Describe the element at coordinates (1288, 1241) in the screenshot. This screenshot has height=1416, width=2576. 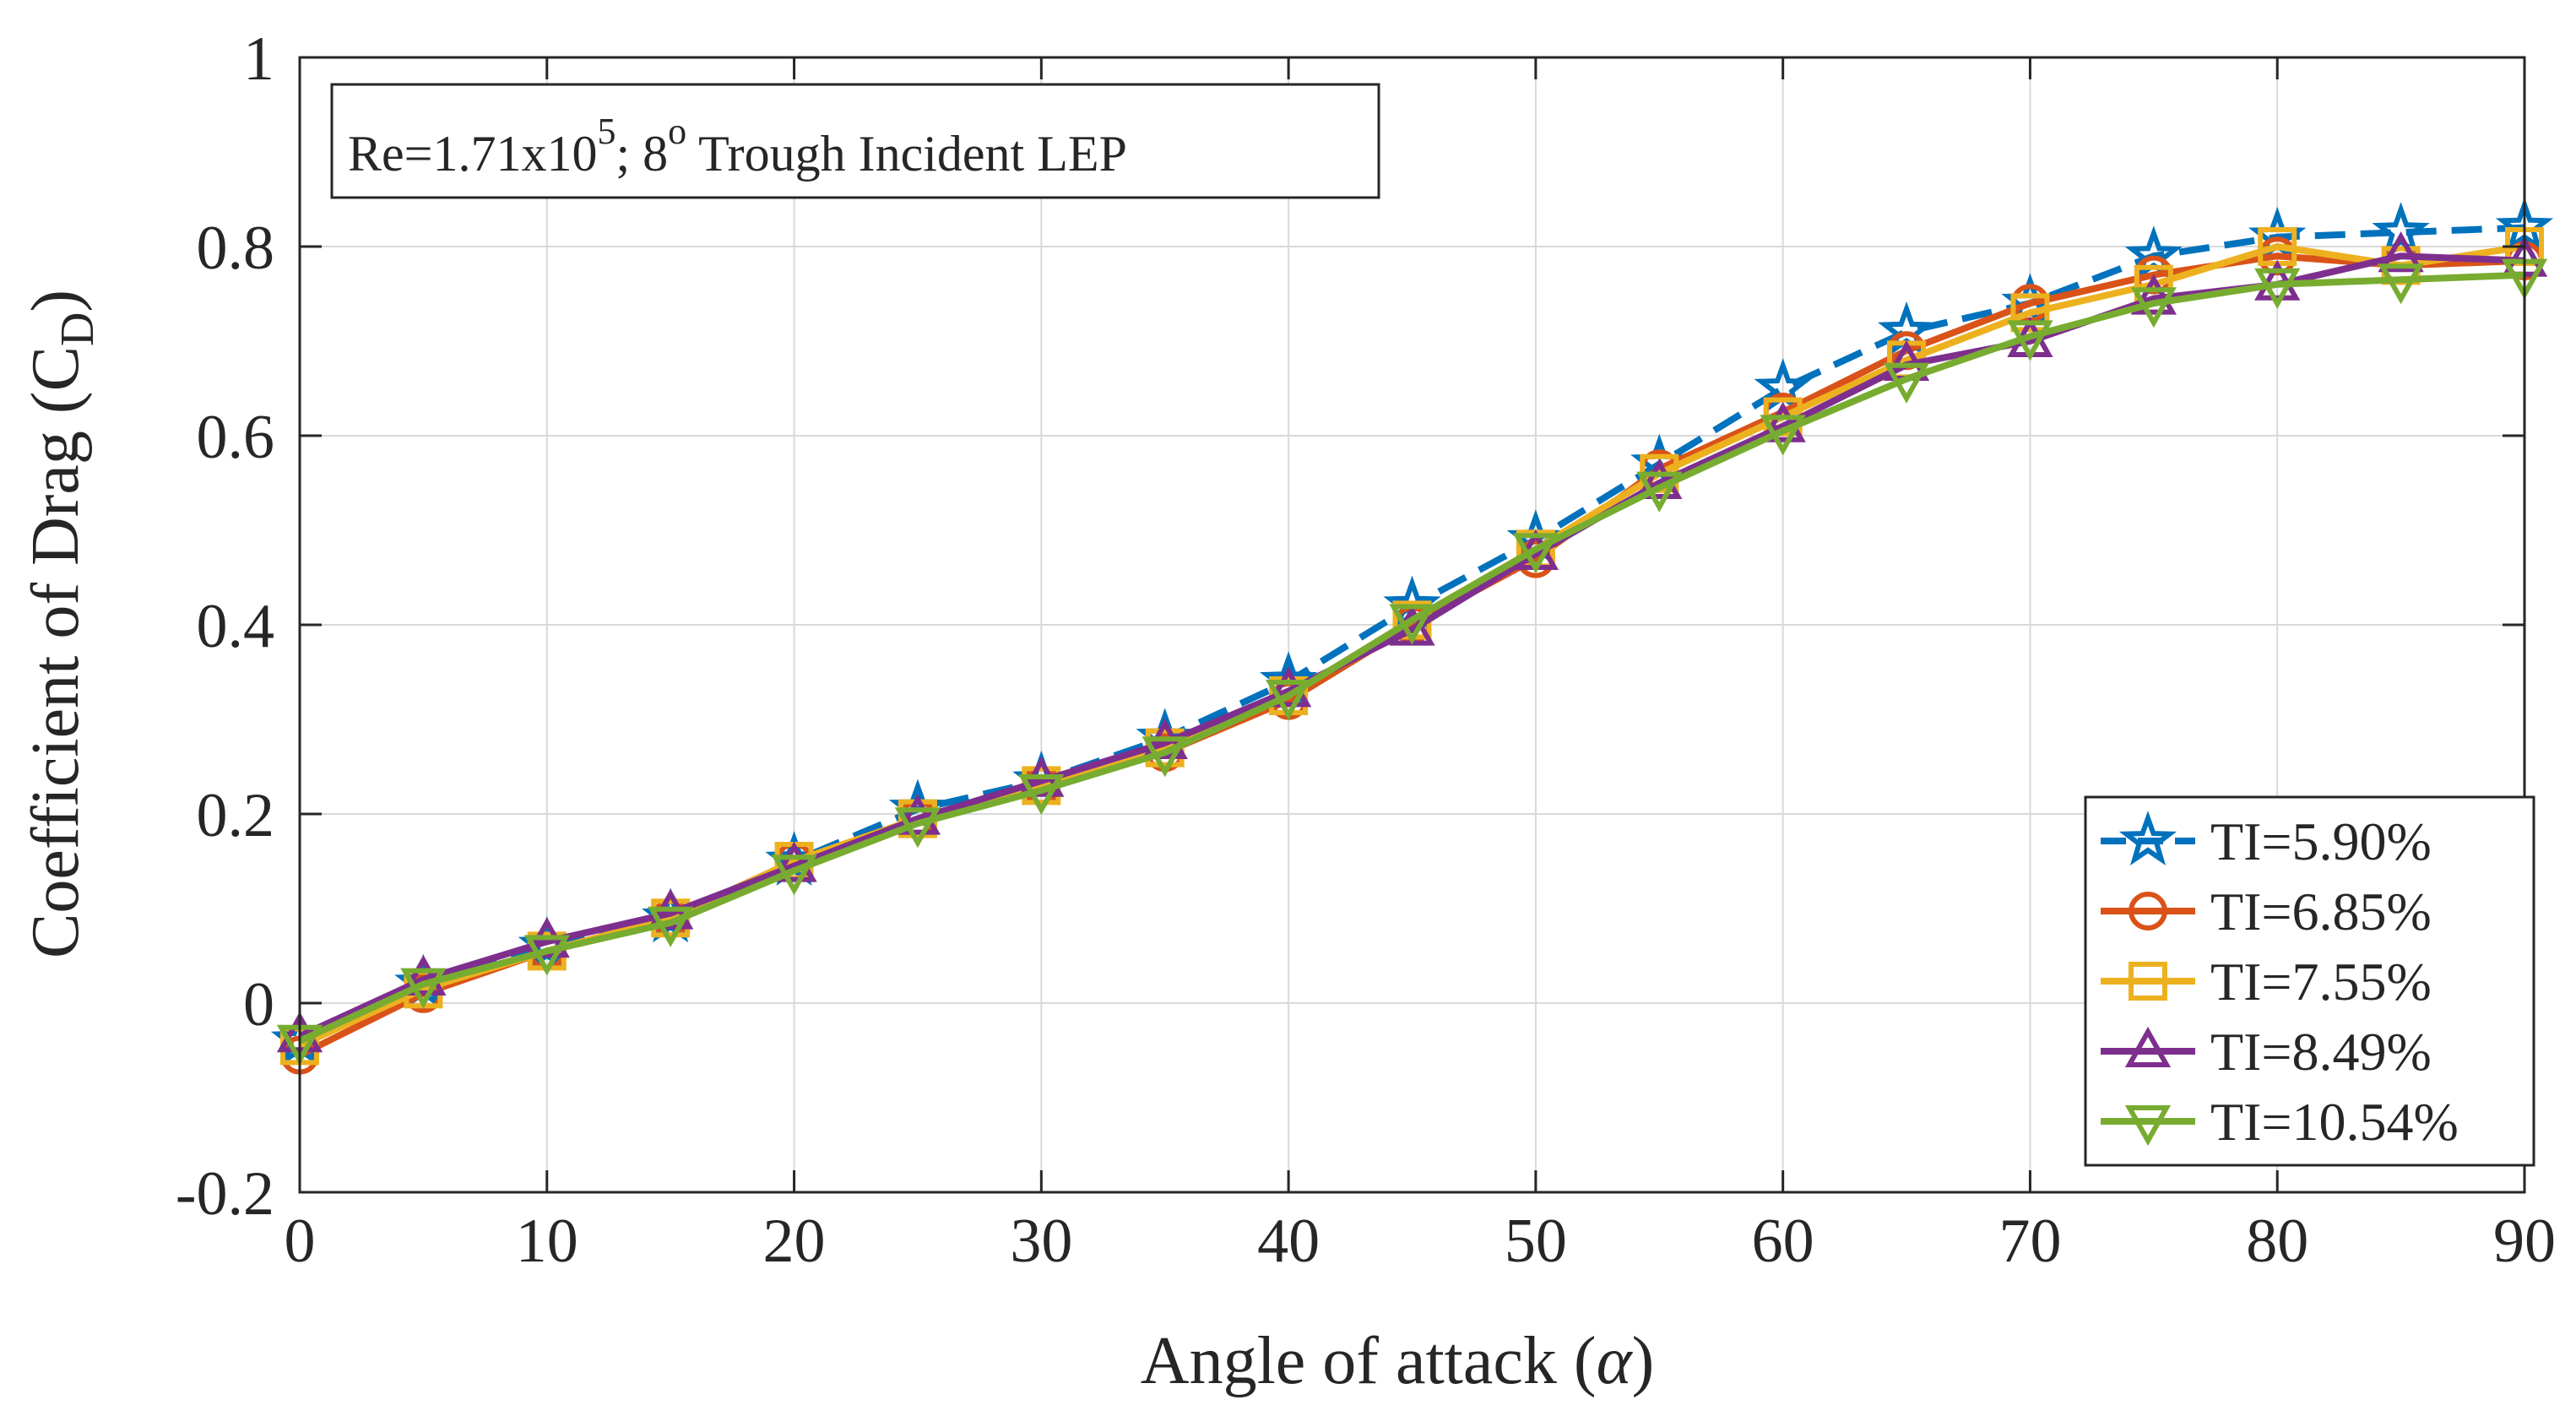
I see `x-tick-label: 40` at that location.